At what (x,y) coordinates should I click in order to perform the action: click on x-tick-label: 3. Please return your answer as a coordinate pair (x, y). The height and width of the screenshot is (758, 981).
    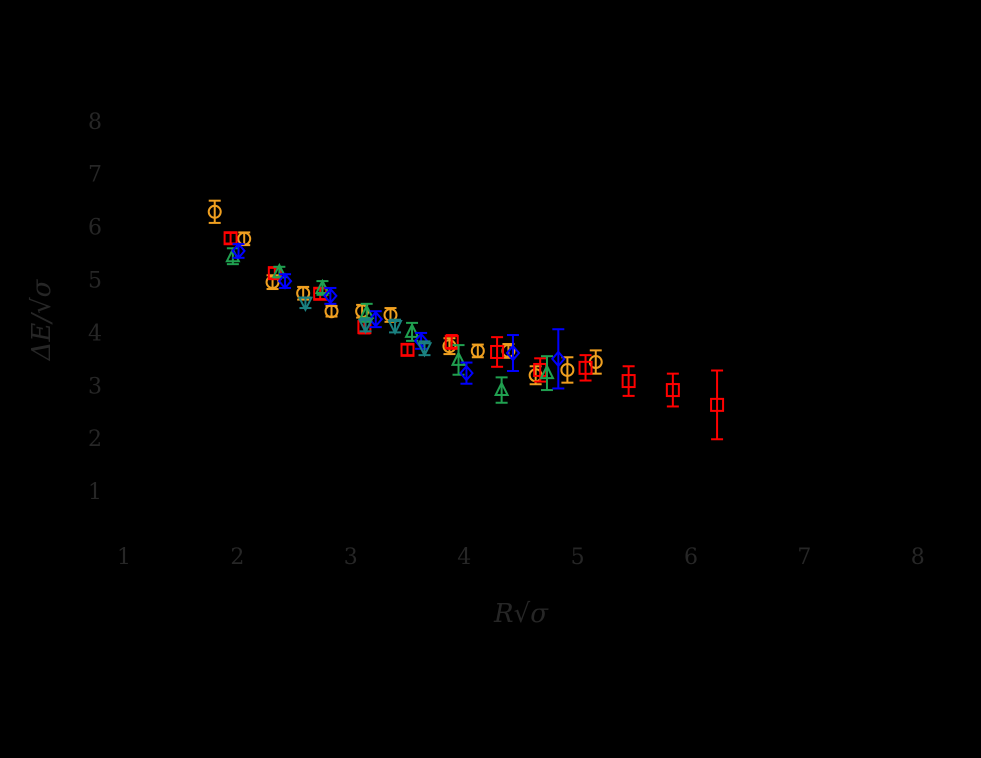
    Looking at the image, I should click on (351, 557).